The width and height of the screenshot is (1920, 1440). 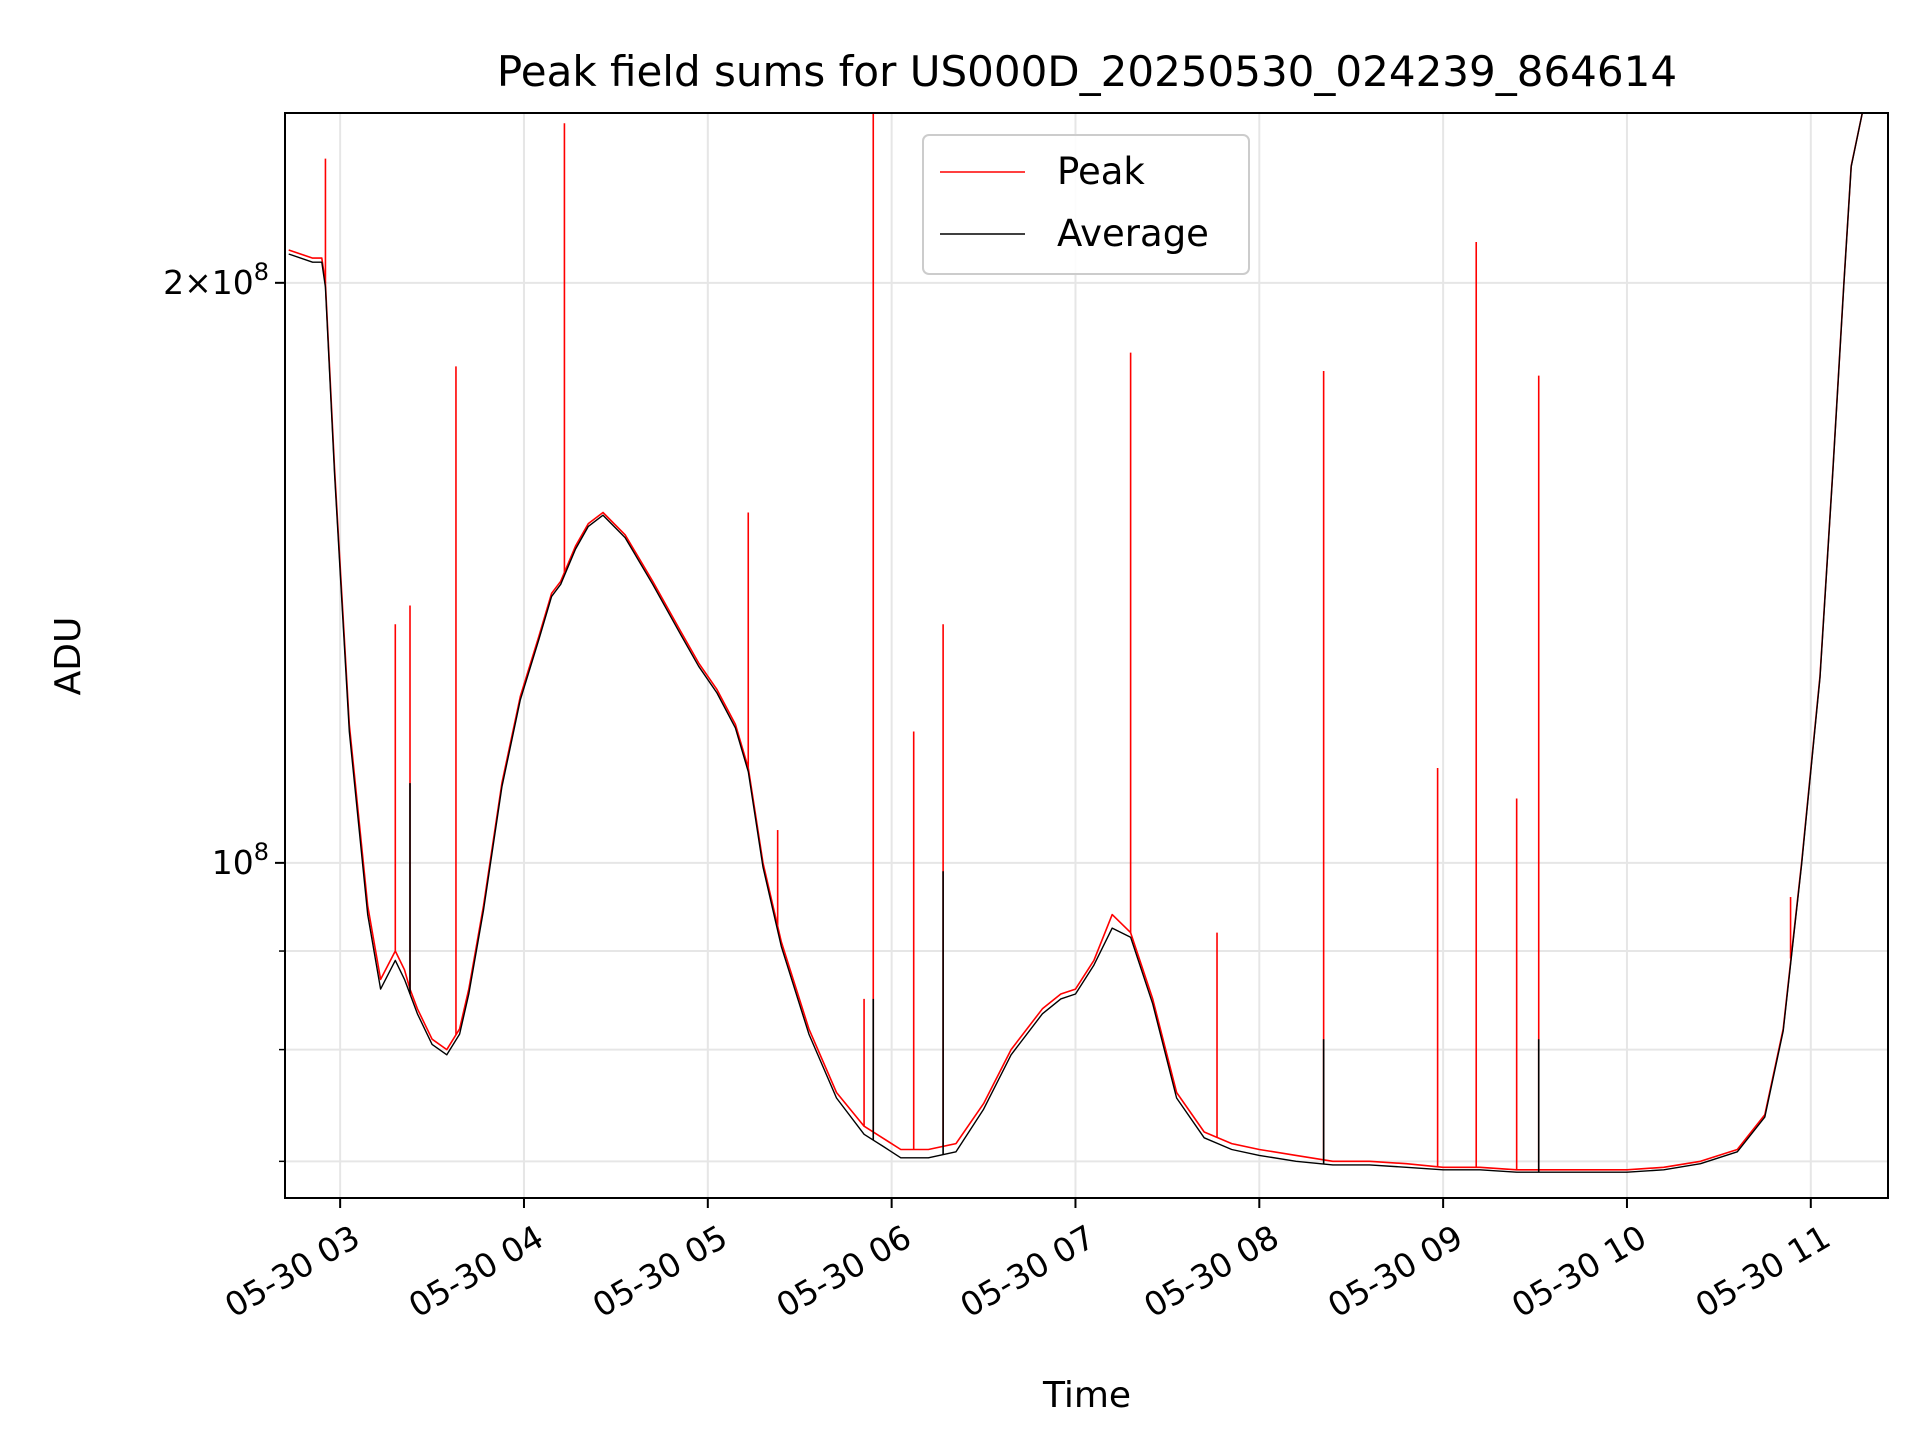 What do you see at coordinates (1086, 1395) in the screenshot?
I see `x-axis-label: Time` at bounding box center [1086, 1395].